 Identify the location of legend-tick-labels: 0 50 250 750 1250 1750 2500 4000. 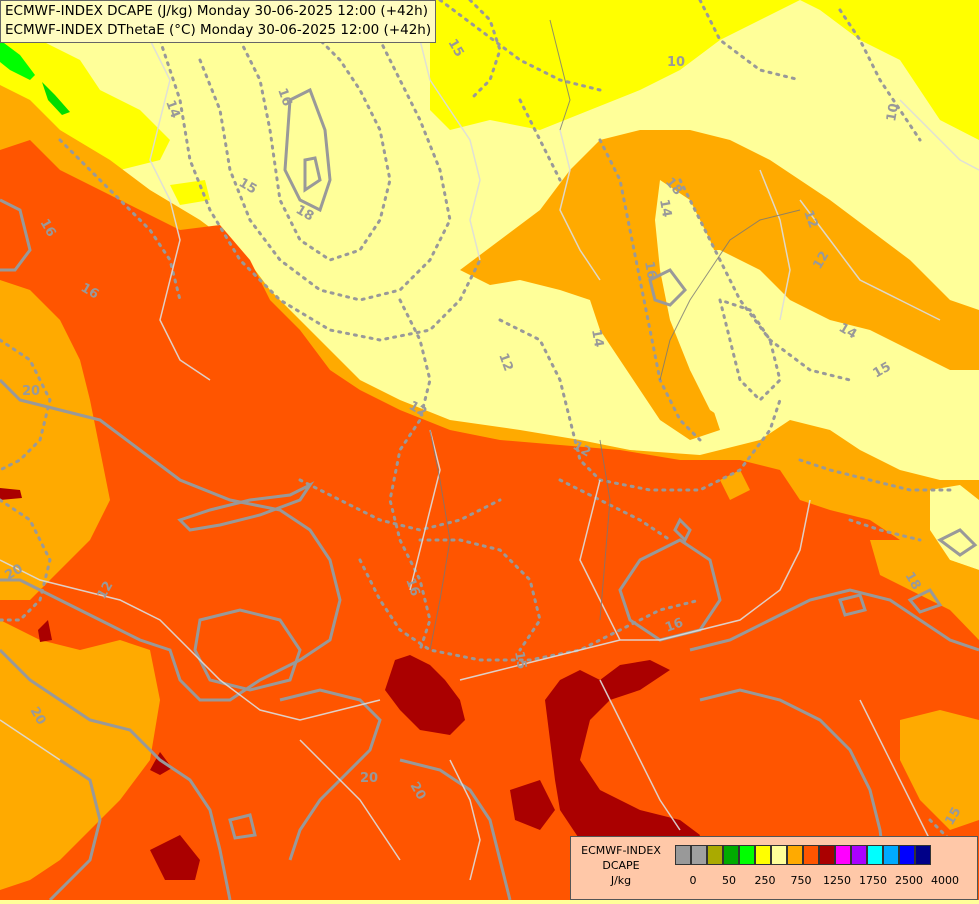
(825, 881).